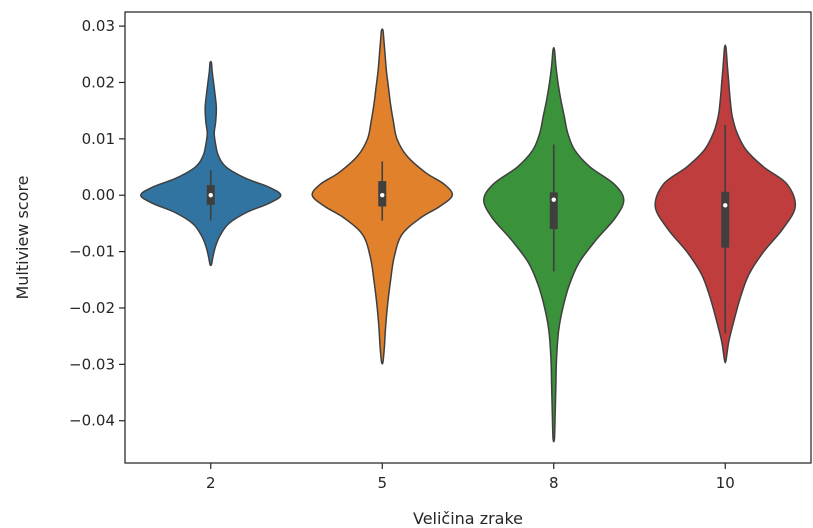 The height and width of the screenshot is (528, 813). I want to click on x-axis-ticks: 2 5 8 10, so click(470, 477).